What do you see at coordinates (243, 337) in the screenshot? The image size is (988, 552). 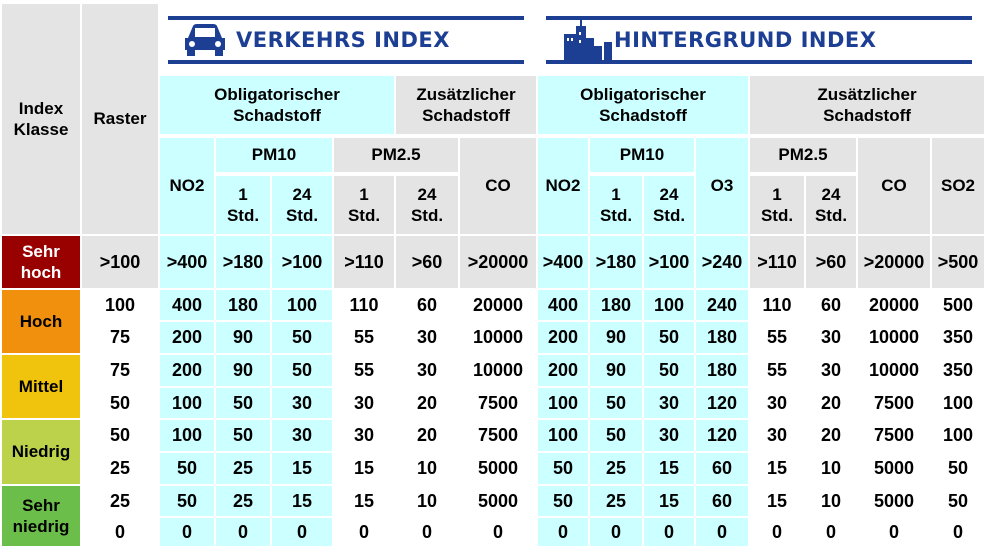 I see `table-cell: 90` at bounding box center [243, 337].